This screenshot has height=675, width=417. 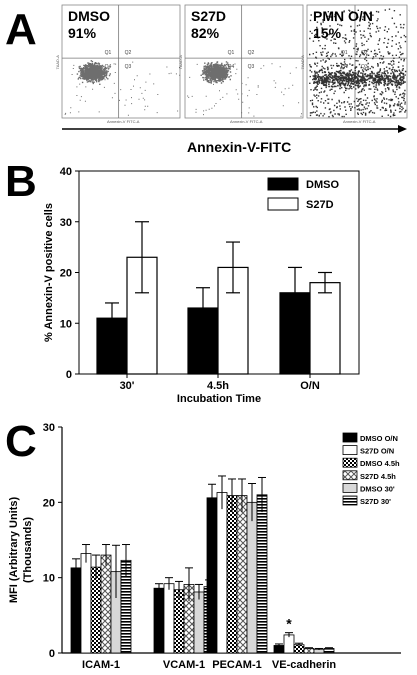 I want to click on legend-label: DMSO 4.5h, so click(x=380, y=463).